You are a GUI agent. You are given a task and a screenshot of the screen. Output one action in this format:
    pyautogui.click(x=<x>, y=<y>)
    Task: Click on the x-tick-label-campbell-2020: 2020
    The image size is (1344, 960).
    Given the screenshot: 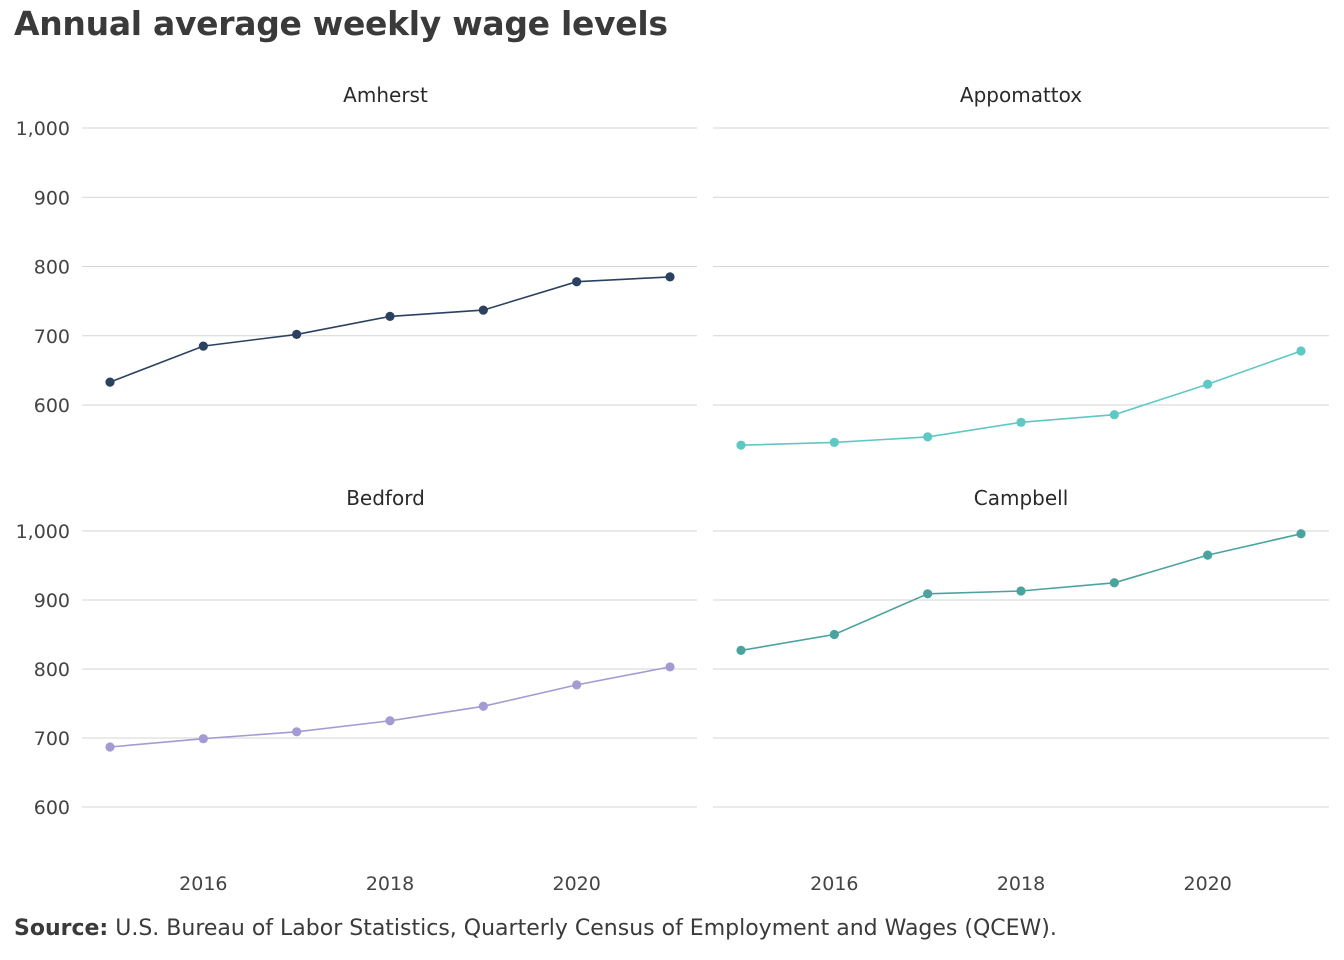 What is the action you would take?
    pyautogui.click(x=1207, y=884)
    